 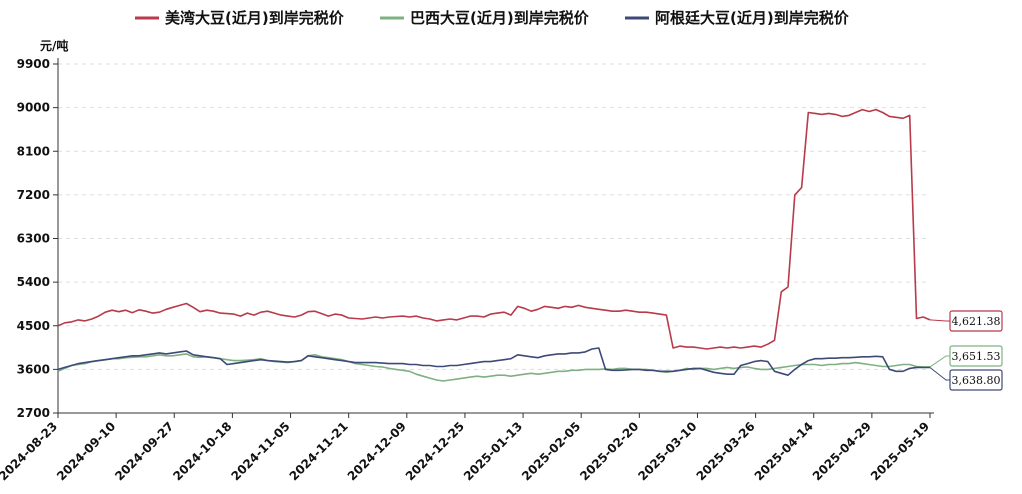 What do you see at coordinates (33, 151) in the screenshot?
I see `y-tick-label: 8100` at bounding box center [33, 151].